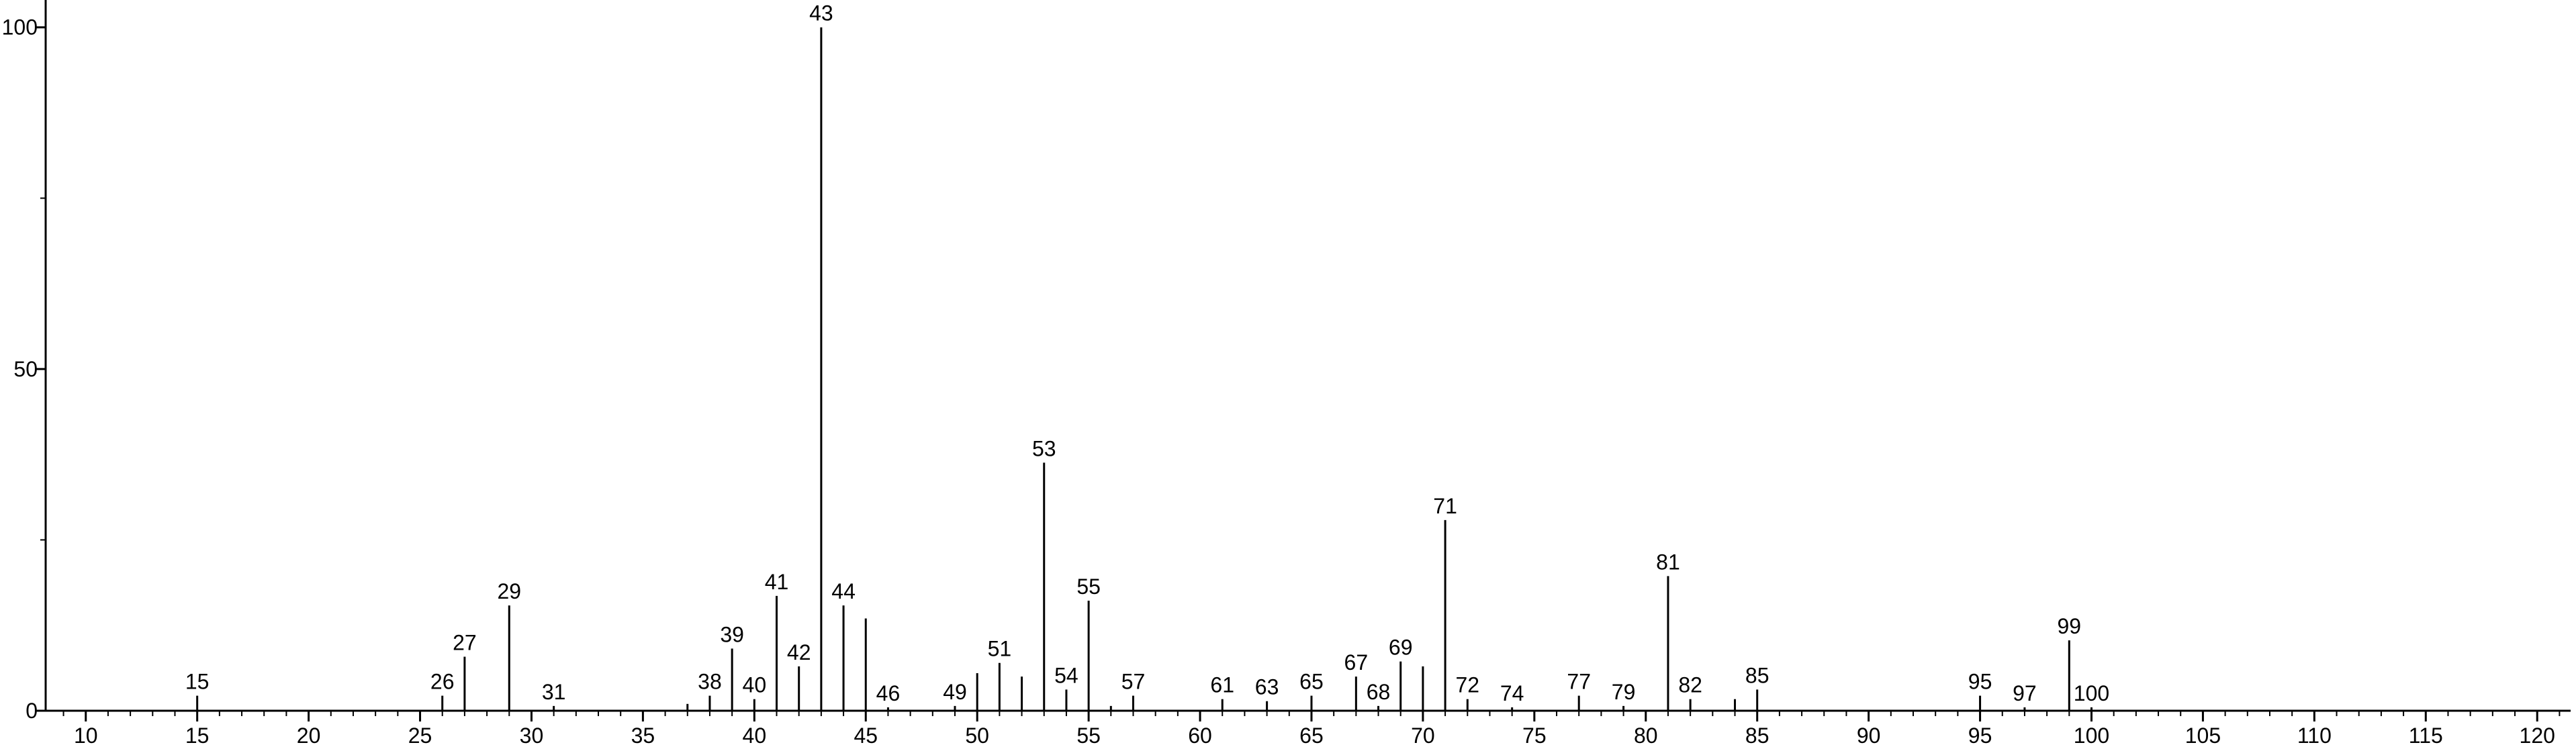 The image size is (2576, 749). What do you see at coordinates (1646, 736) in the screenshot?
I see `x-tick-label: 80` at bounding box center [1646, 736].